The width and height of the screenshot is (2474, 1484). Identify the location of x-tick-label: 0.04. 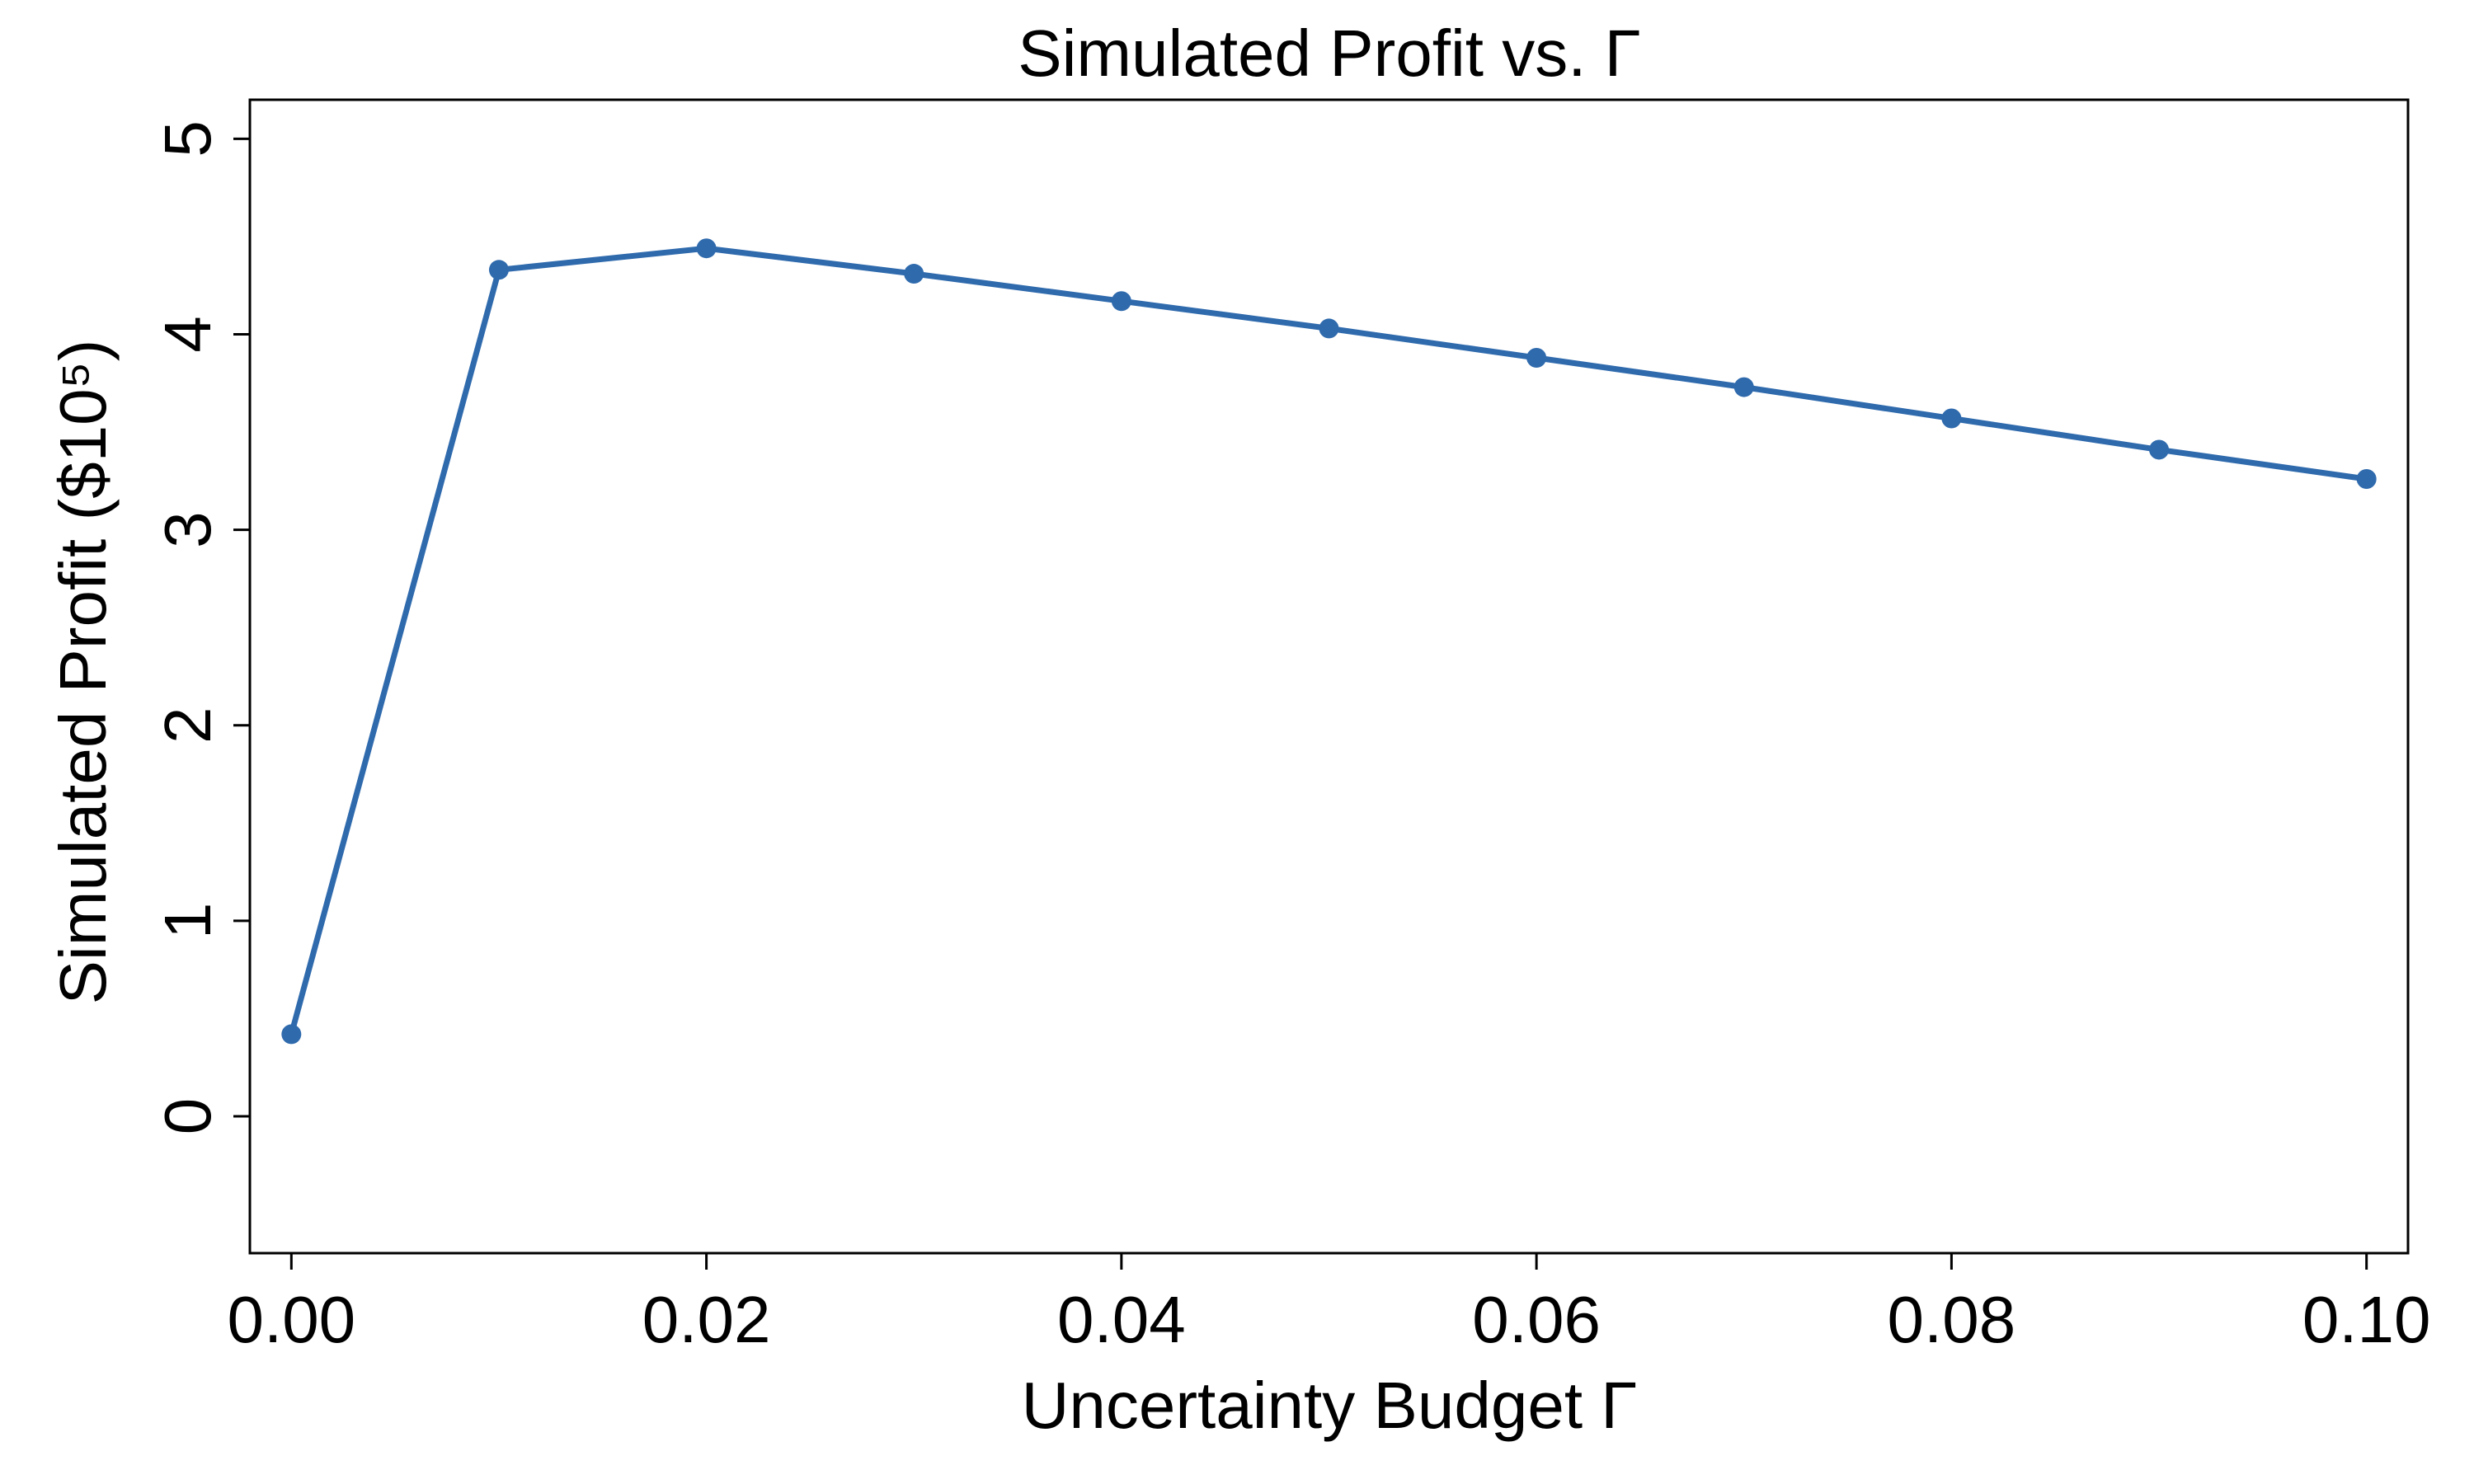
(1121, 1319).